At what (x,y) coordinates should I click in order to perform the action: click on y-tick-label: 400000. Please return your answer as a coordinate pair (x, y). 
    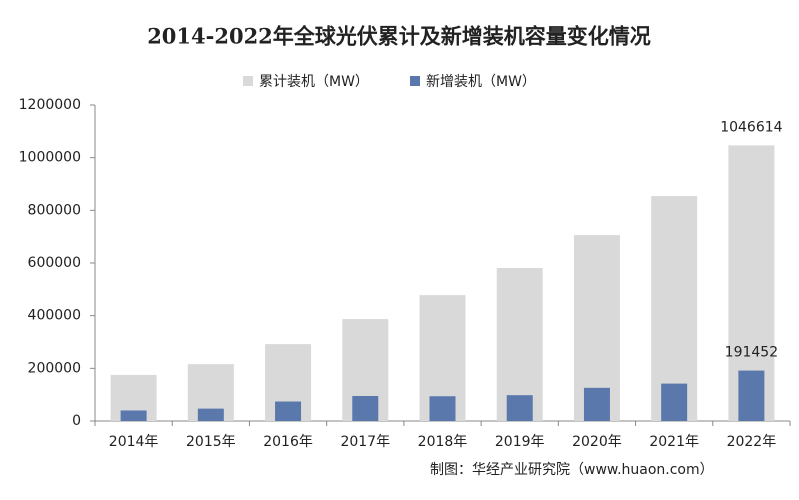
    Looking at the image, I should click on (54, 316).